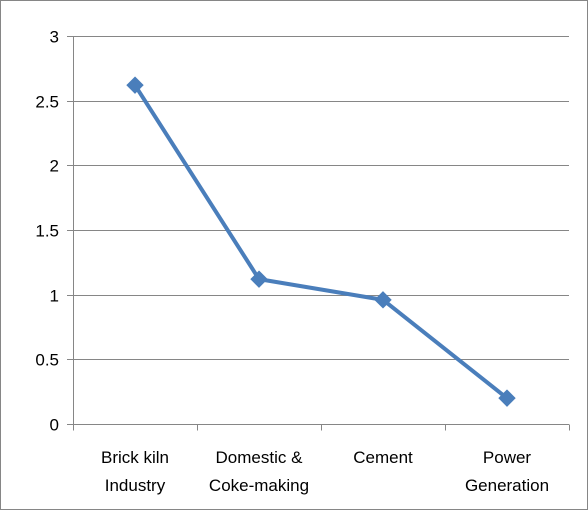  What do you see at coordinates (135, 485) in the screenshot?
I see `x-tick-label-line: Industry` at bounding box center [135, 485].